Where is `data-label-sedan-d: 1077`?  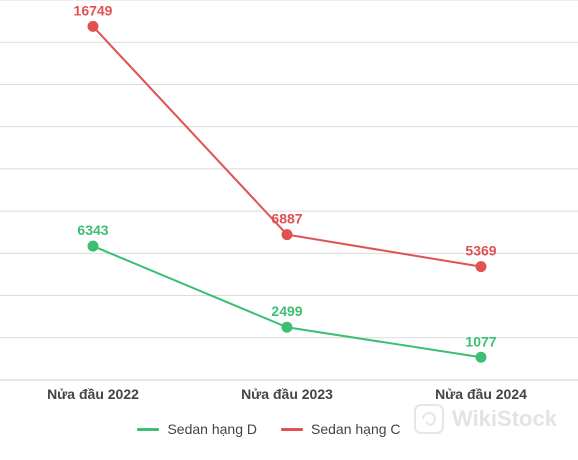 data-label-sedan-d: 1077 is located at coordinates (480, 341).